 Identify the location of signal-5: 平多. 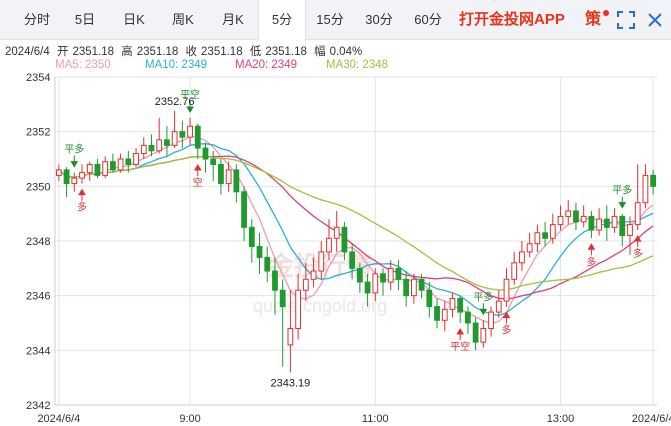
(483, 303).